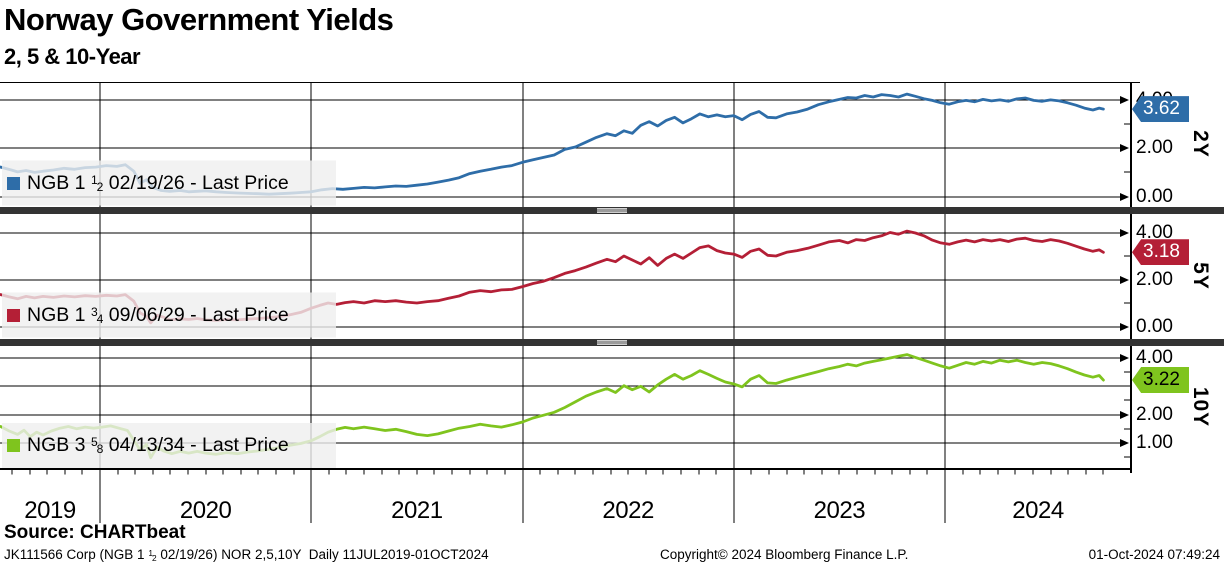  I want to click on chart-title: Norway Government Yields, so click(199, 19).